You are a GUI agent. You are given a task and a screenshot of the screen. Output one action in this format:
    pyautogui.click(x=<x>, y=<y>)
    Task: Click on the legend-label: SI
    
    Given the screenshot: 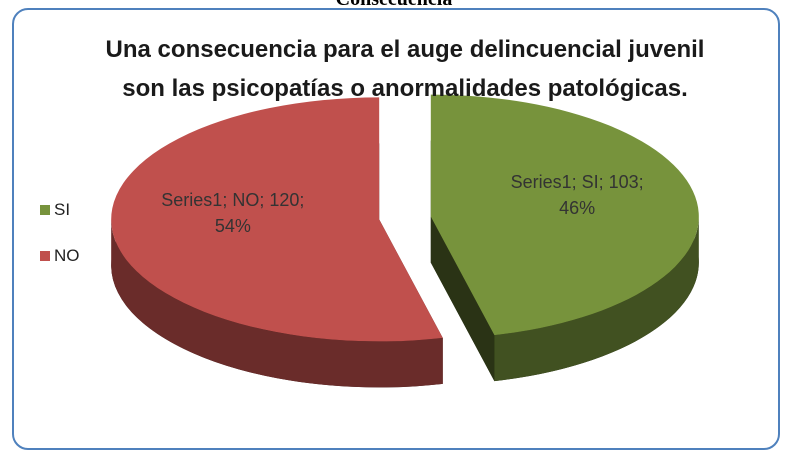 What is the action you would take?
    pyautogui.click(x=62, y=209)
    